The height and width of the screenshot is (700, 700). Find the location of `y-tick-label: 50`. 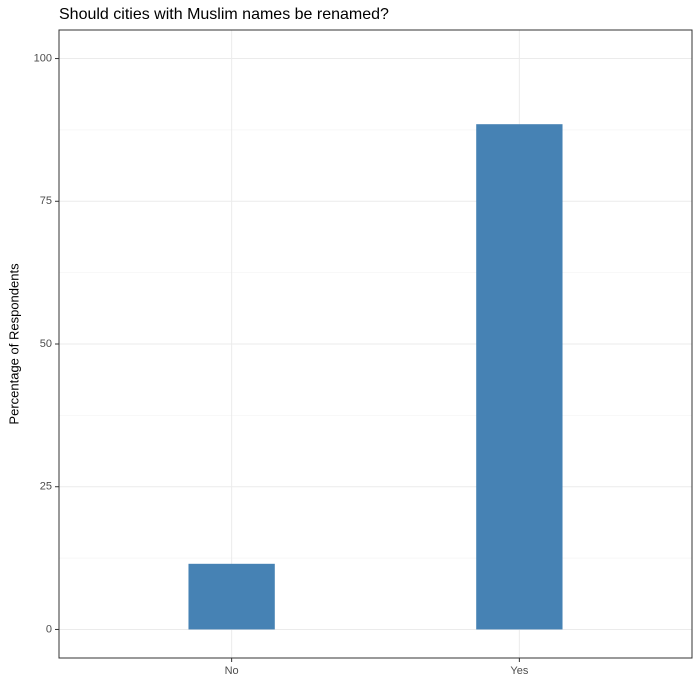

y-tick-label: 50 is located at coordinates (46, 344).